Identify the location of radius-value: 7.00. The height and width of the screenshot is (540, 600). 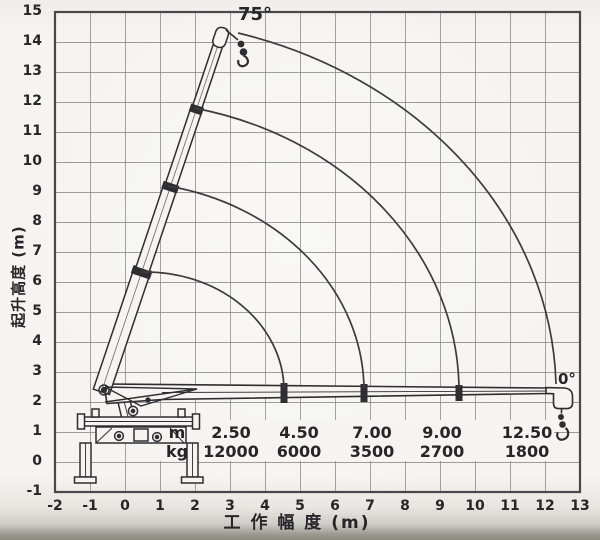
(372, 432).